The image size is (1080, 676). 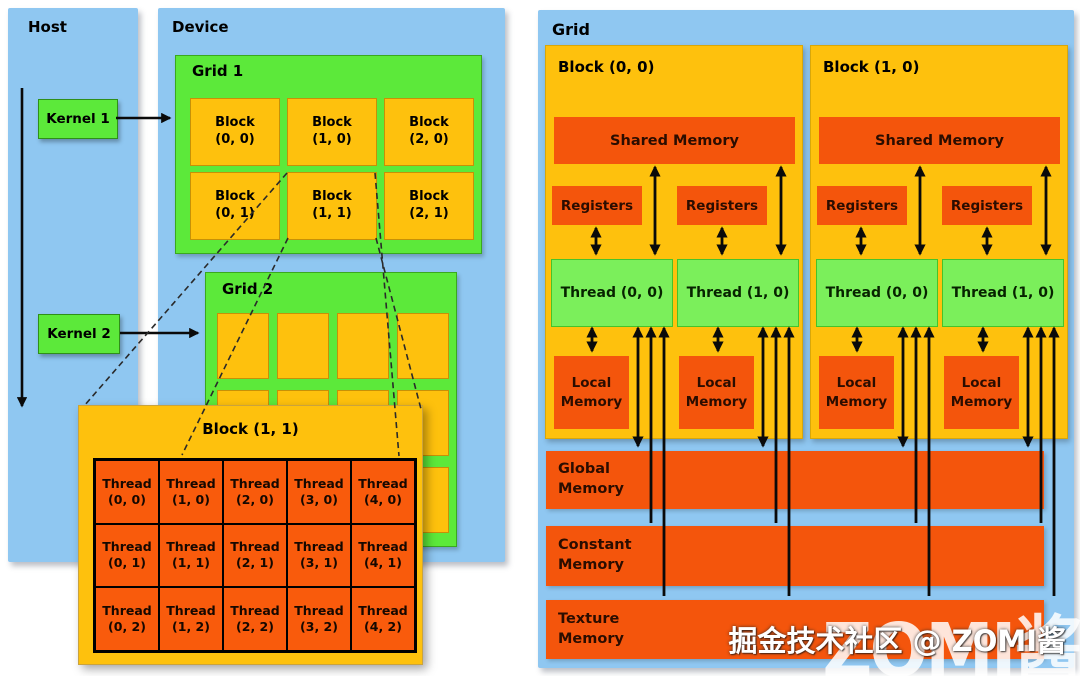 I want to click on thread-cell: Thread (3, 0), so click(x=319, y=492).